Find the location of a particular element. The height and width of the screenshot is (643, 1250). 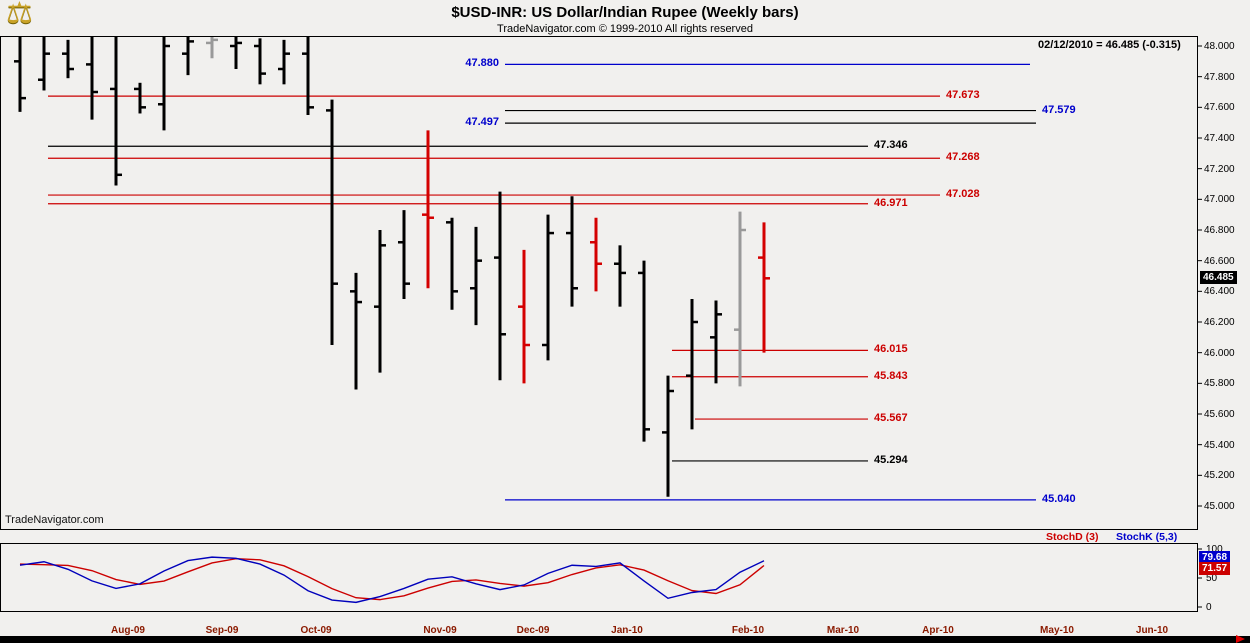

stoch-plot-border is located at coordinates (599, 577).